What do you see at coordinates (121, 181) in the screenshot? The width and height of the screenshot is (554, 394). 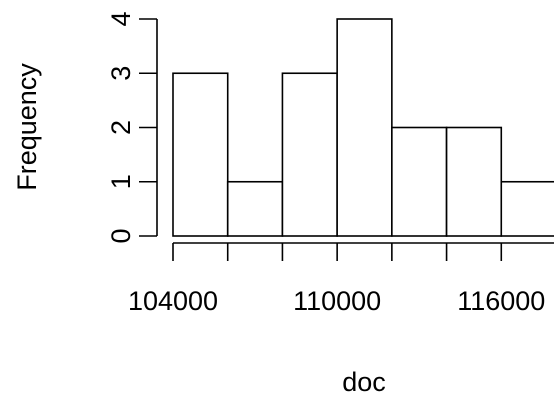 I see `y-tick-label: 1` at bounding box center [121, 181].